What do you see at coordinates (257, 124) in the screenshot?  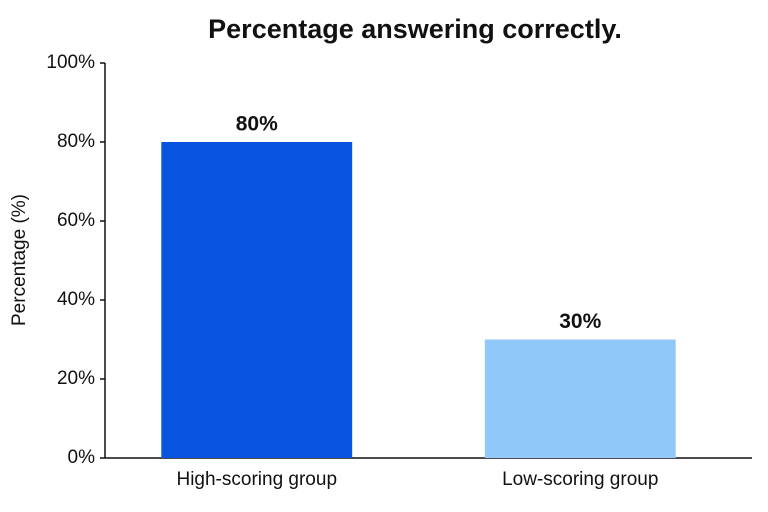 I see `value-label: 80%` at bounding box center [257, 124].